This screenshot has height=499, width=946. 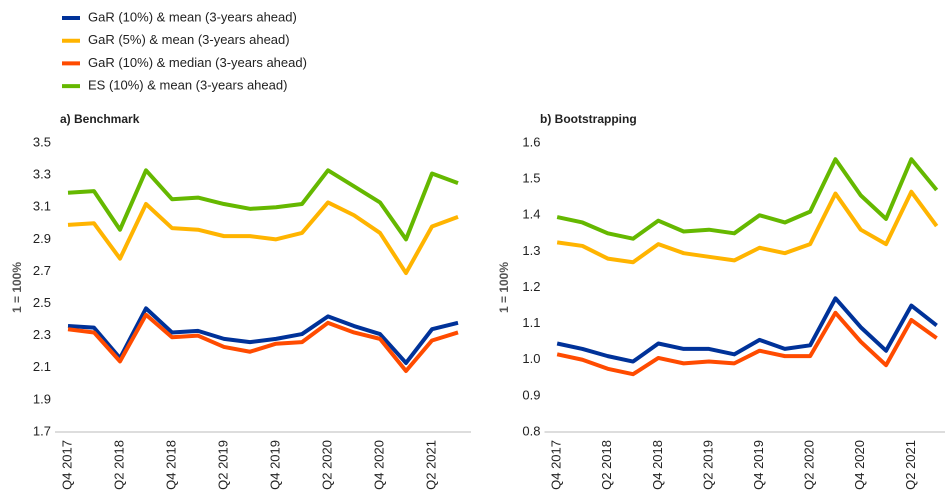 What do you see at coordinates (42, 206) in the screenshot?
I see `y-tick-label: 3.1` at bounding box center [42, 206].